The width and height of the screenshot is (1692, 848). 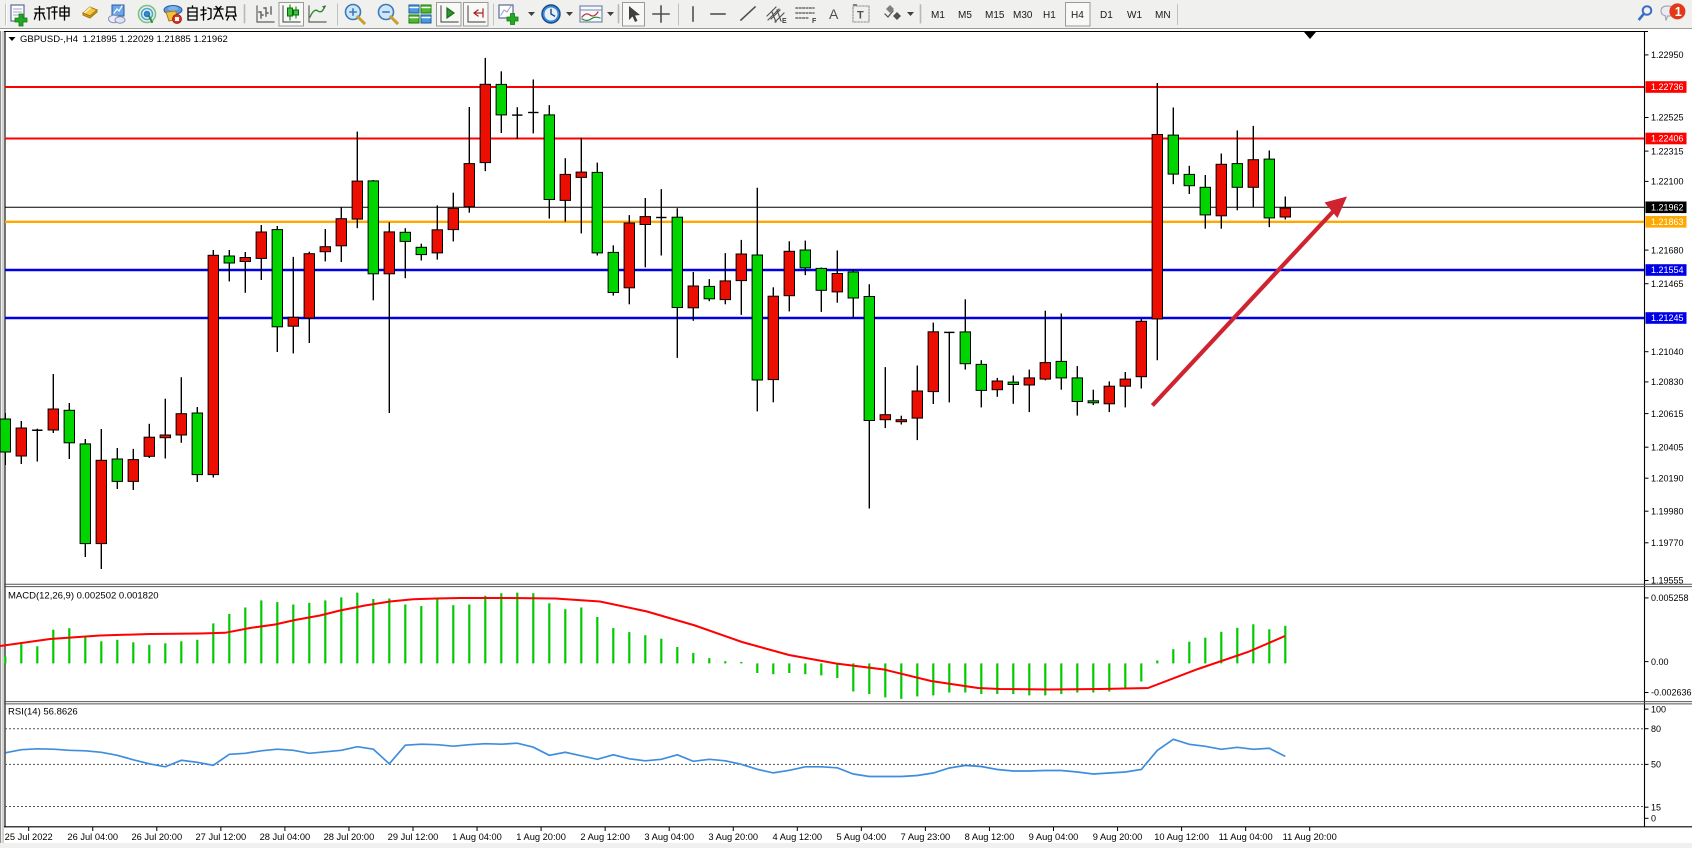 I want to click on svg-text: 1.21465, so click(x=1667, y=284).